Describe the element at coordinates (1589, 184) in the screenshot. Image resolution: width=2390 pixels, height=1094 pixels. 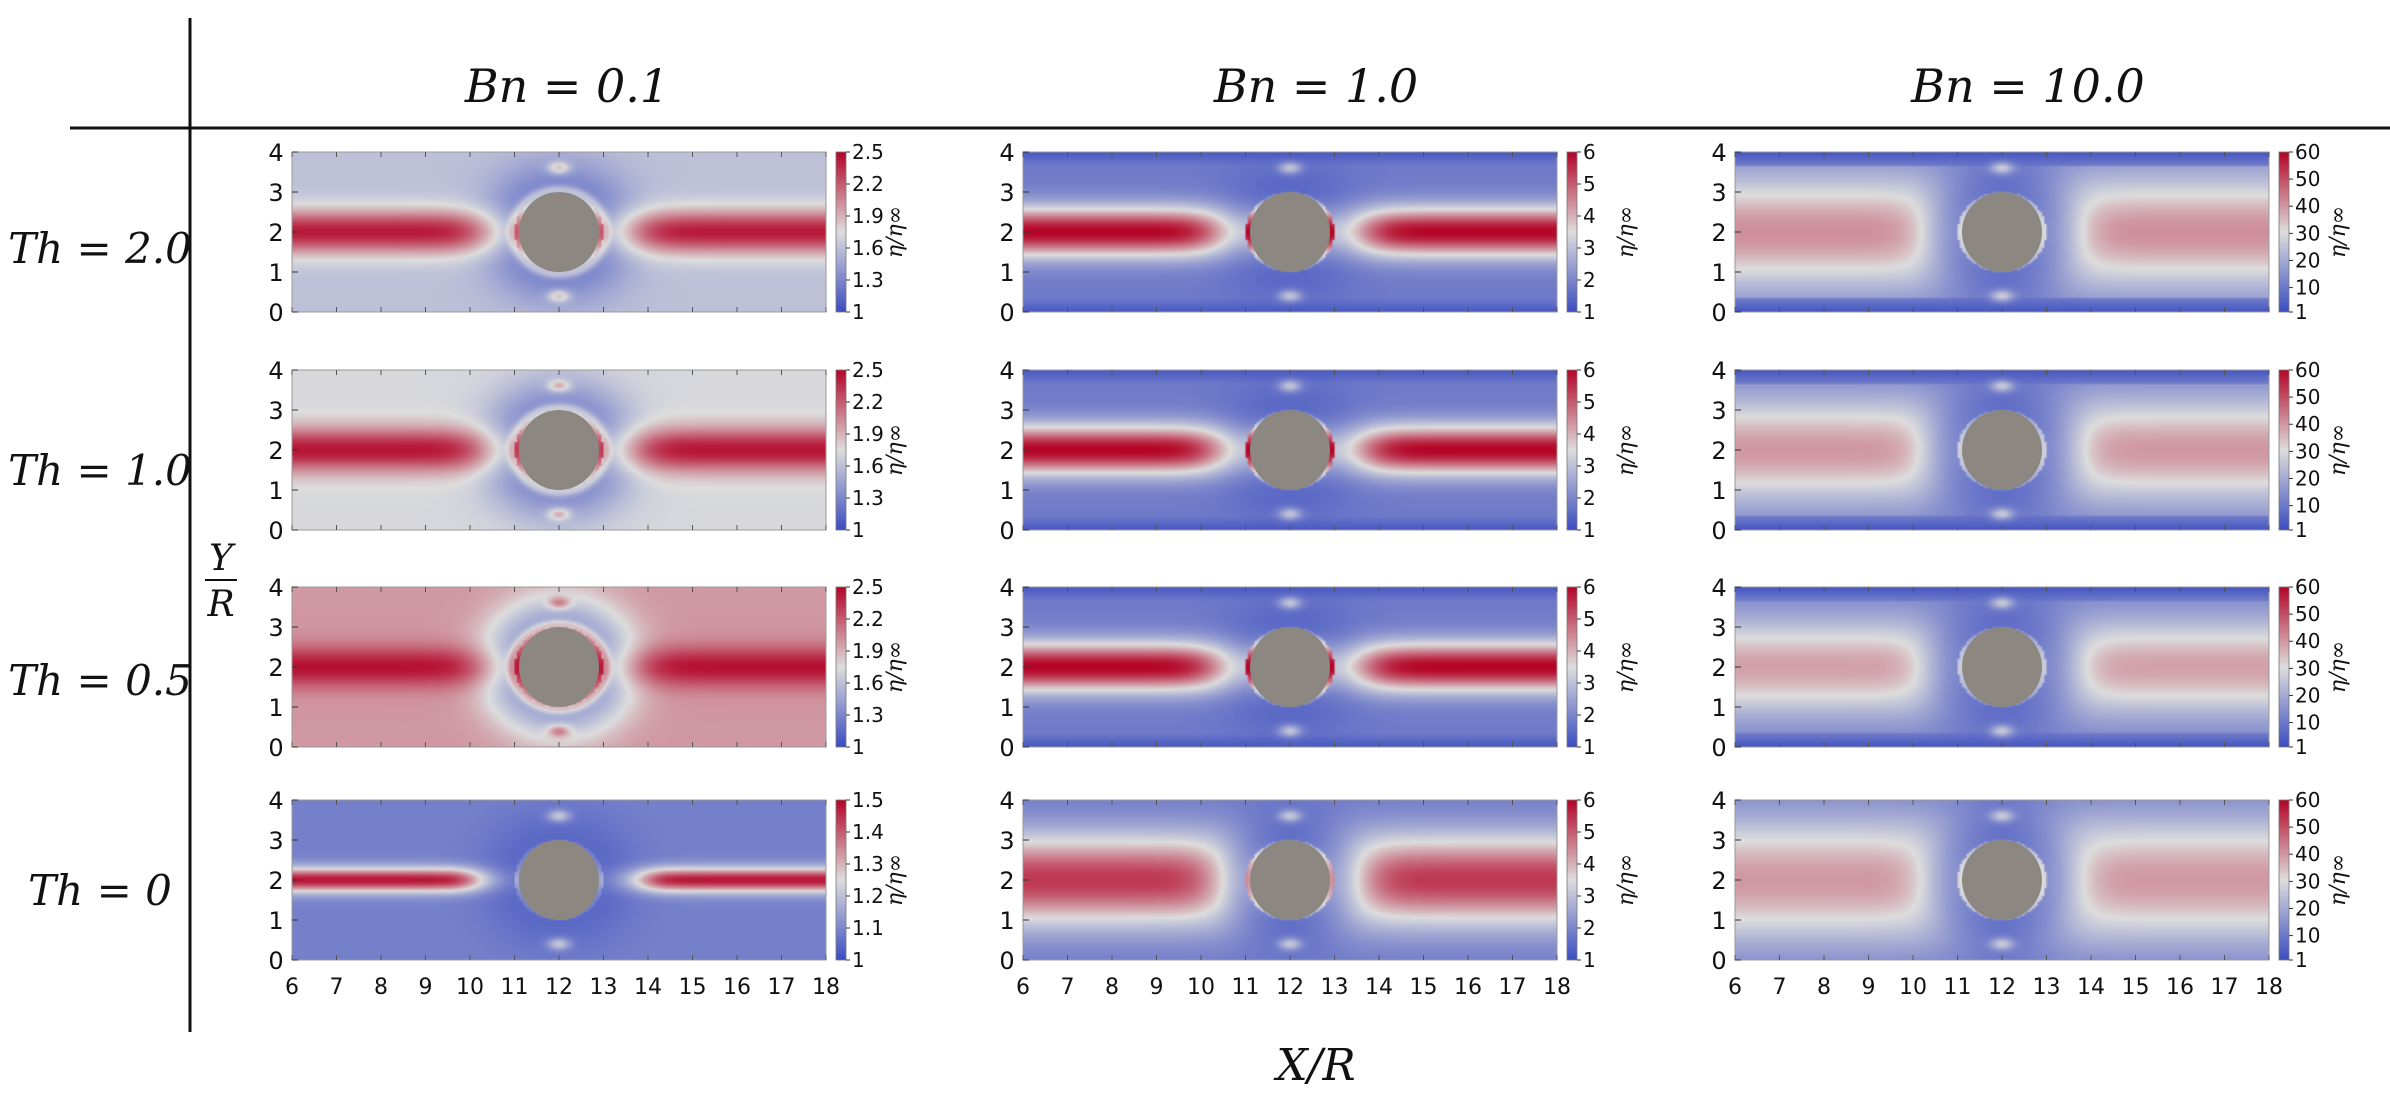
I see `colorbar-tick-label: 5` at that location.